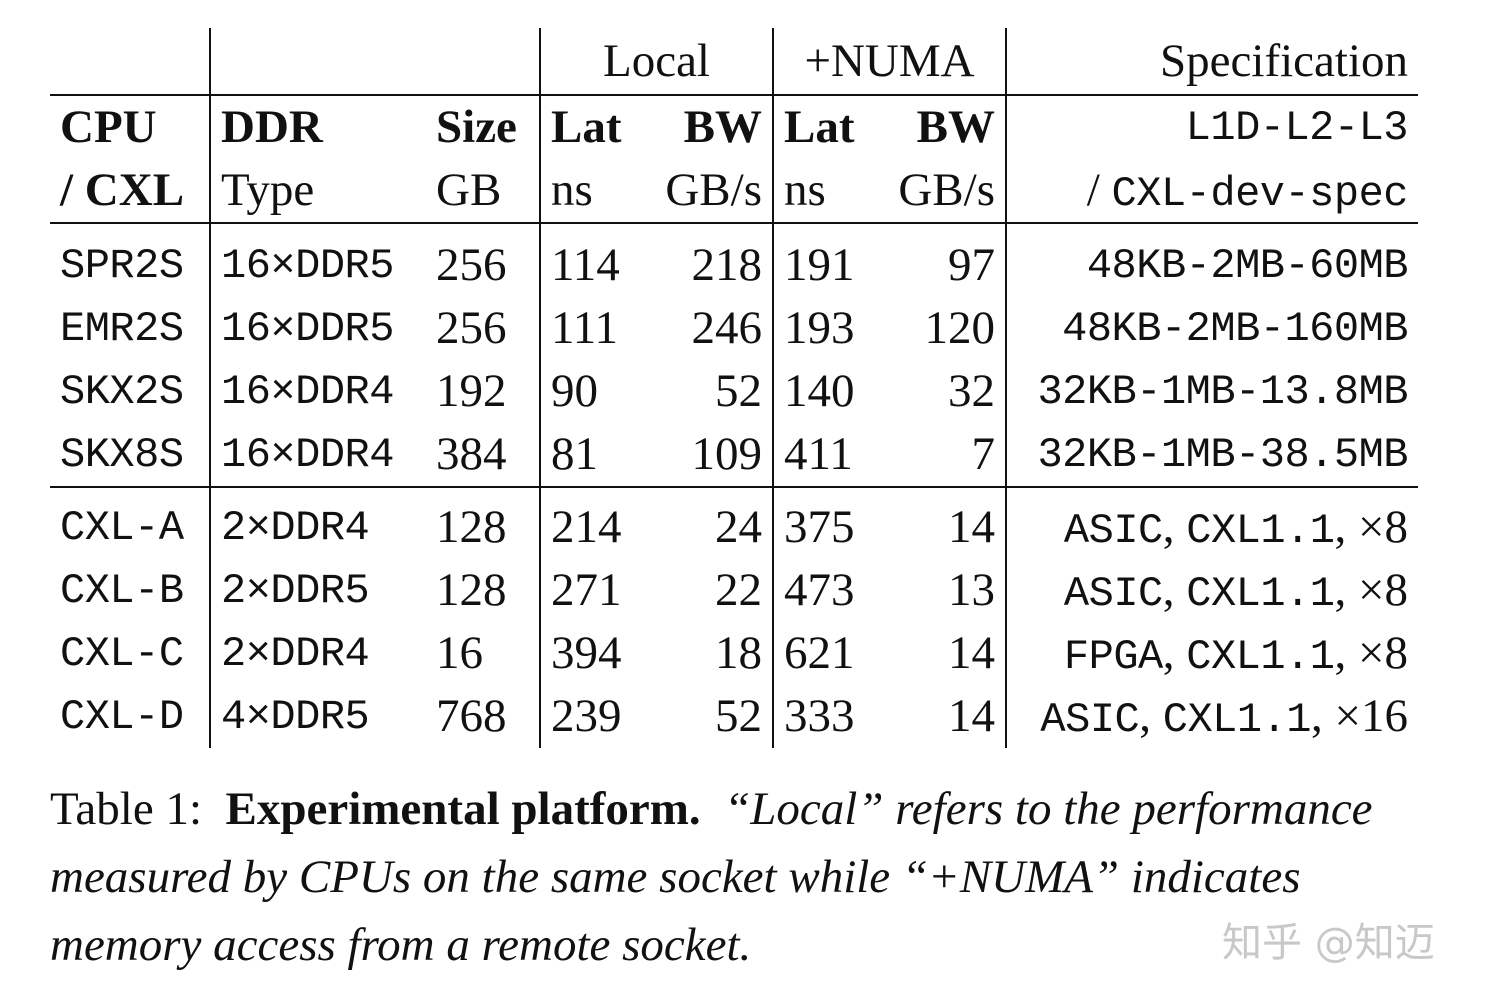 This screenshot has height=995, width=1493. Describe the element at coordinates (727, 328) in the screenshot. I see `local-bw: 246` at that location.